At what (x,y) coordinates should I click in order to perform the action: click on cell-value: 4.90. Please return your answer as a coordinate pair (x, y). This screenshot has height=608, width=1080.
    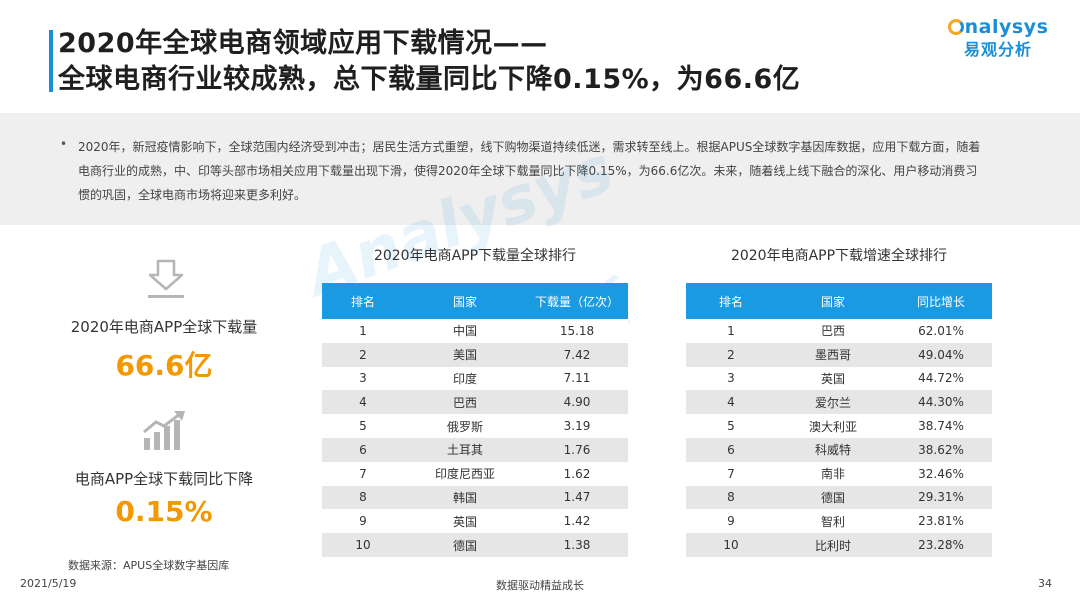
    Looking at the image, I should click on (577, 402).